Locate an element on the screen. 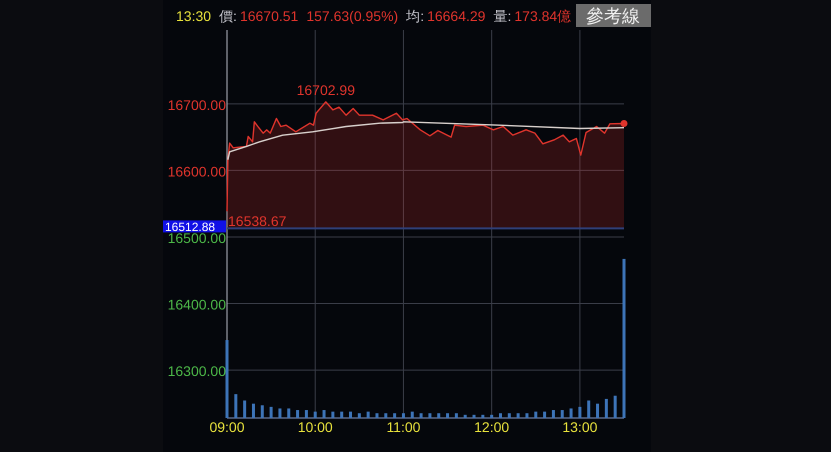  text: 13:30 is located at coordinates (194, 16).